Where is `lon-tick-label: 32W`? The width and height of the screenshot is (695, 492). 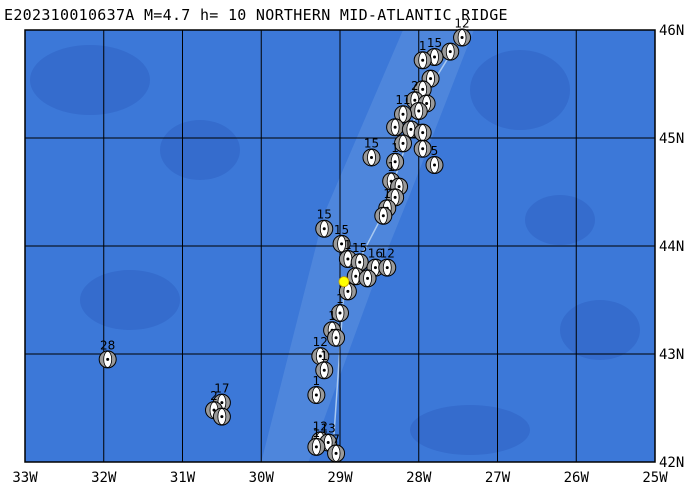
lon-tick-label: 32W is located at coordinates (104, 478).